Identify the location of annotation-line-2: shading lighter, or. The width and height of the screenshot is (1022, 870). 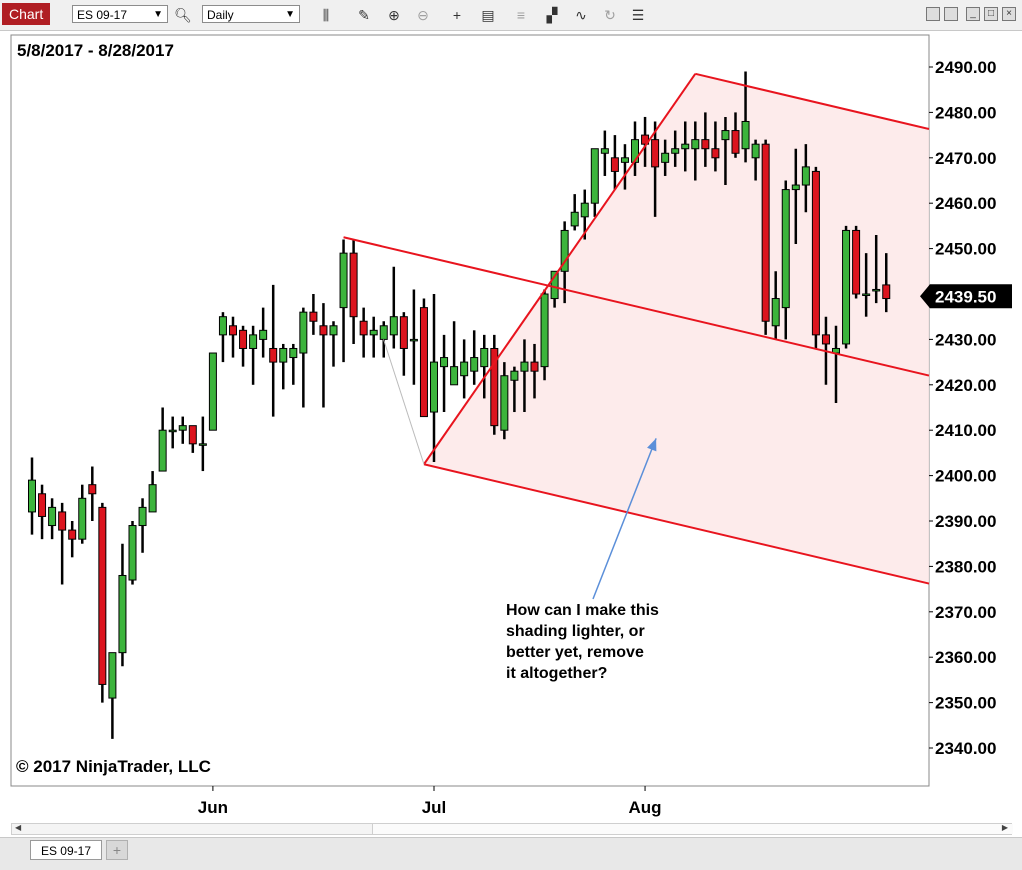
(575, 631).